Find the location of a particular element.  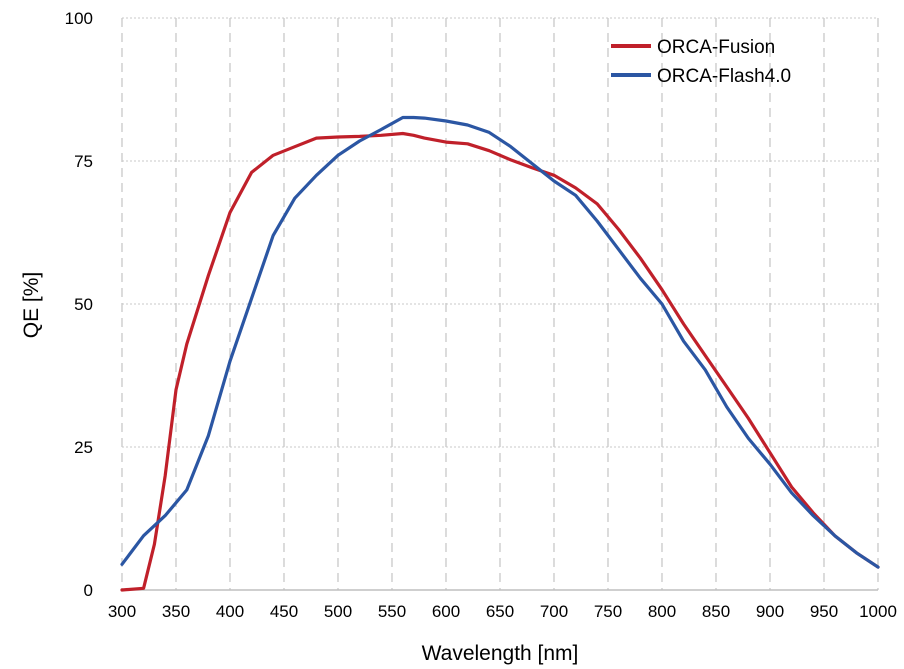

legend-label-orca-fusion: ORCA-Fusion is located at coordinates (716, 47).